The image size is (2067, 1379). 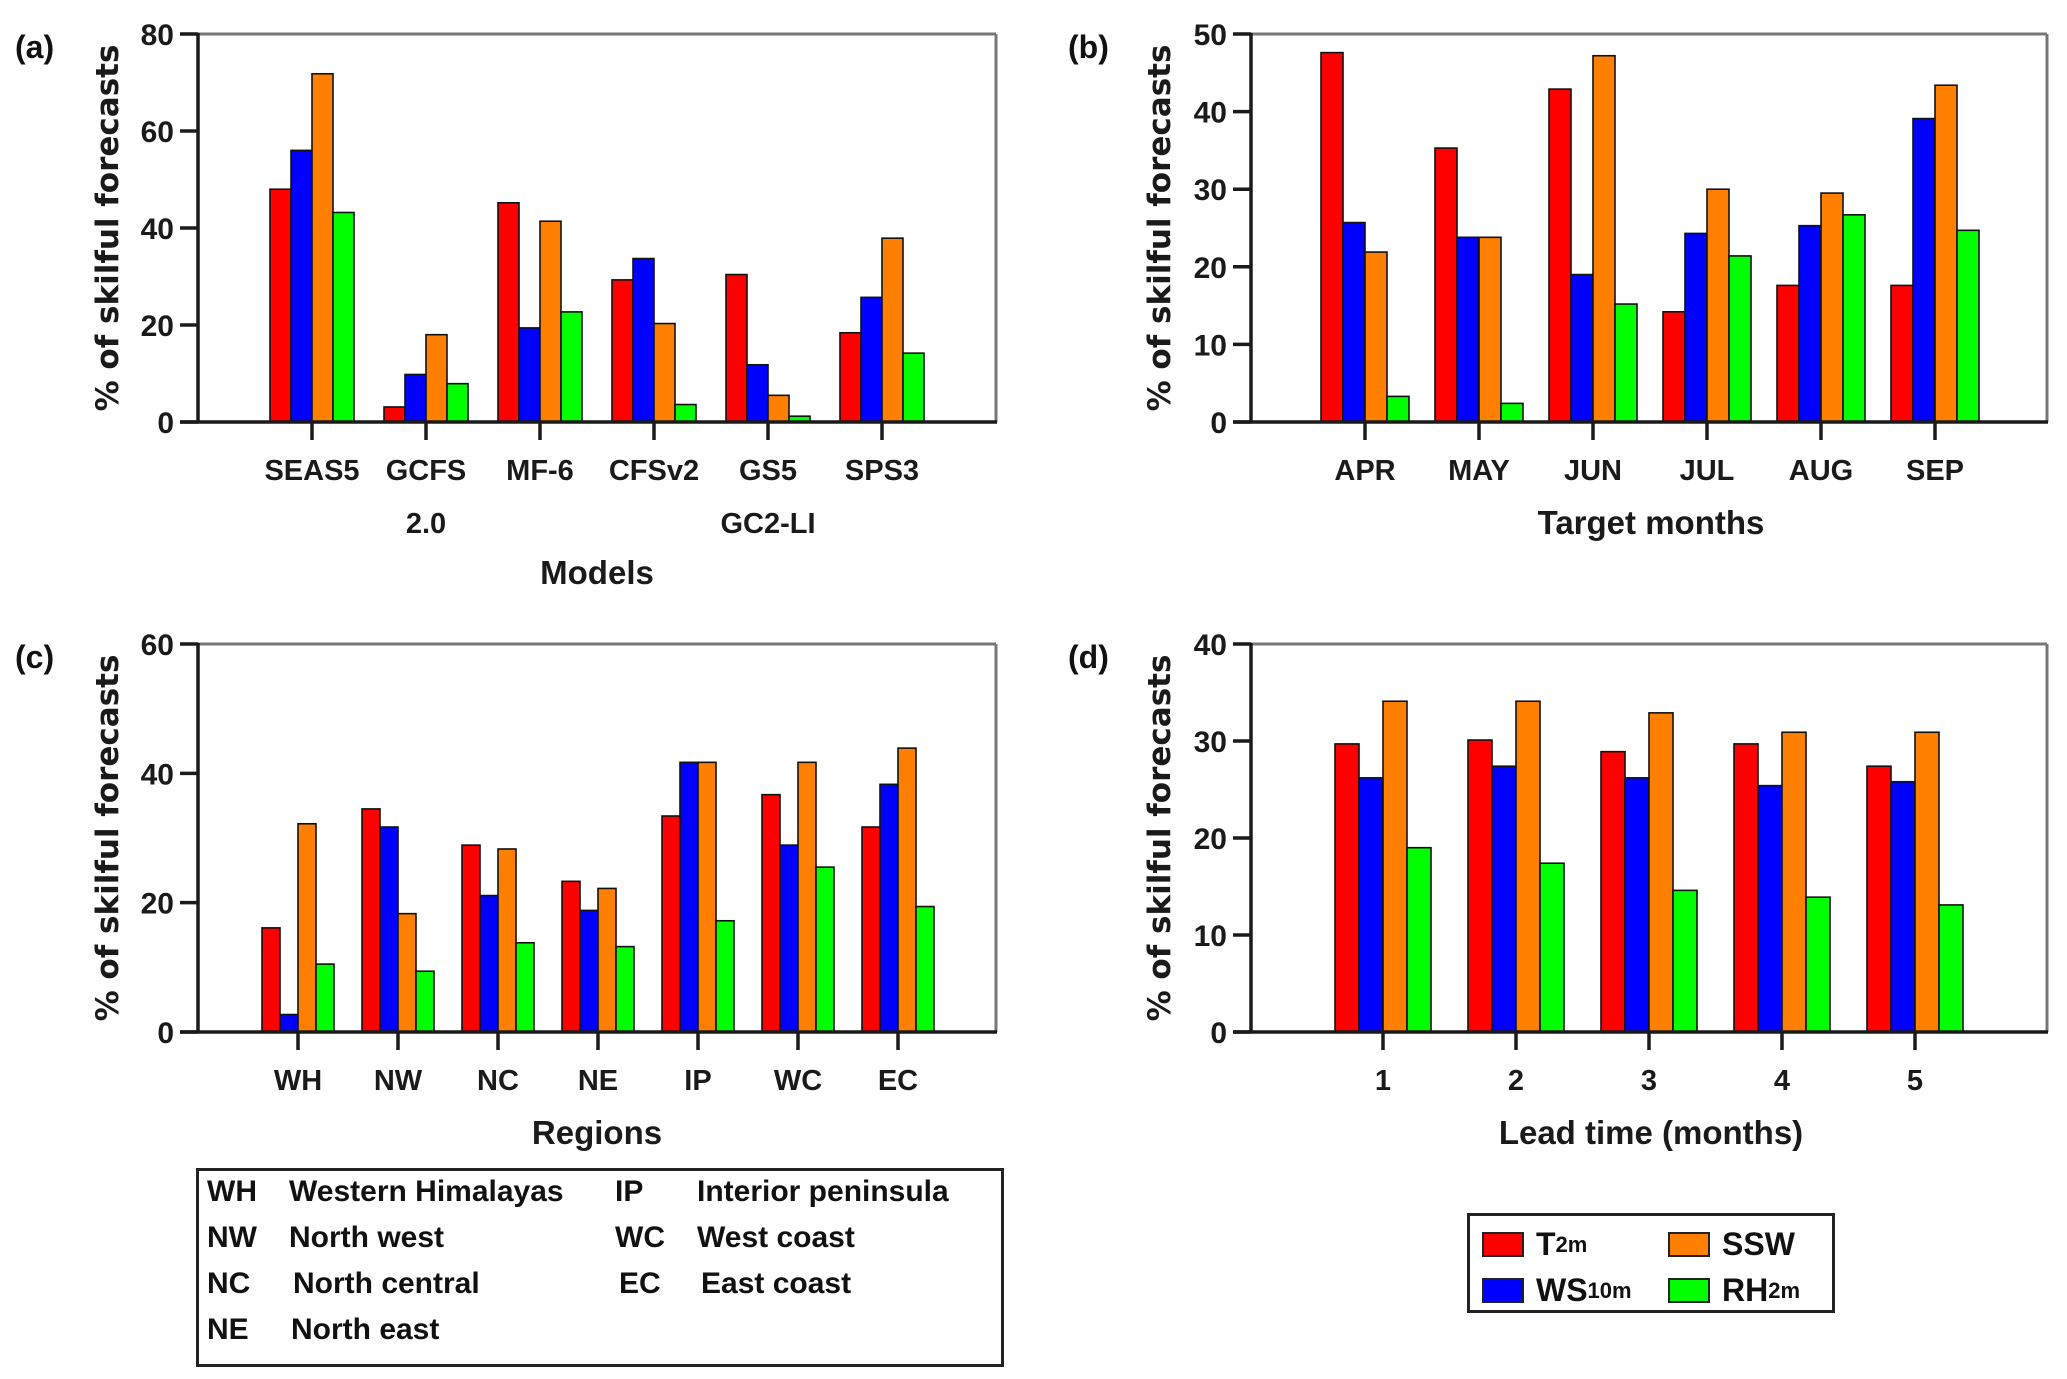 I want to click on region-abbr: WH, so click(x=232, y=1191).